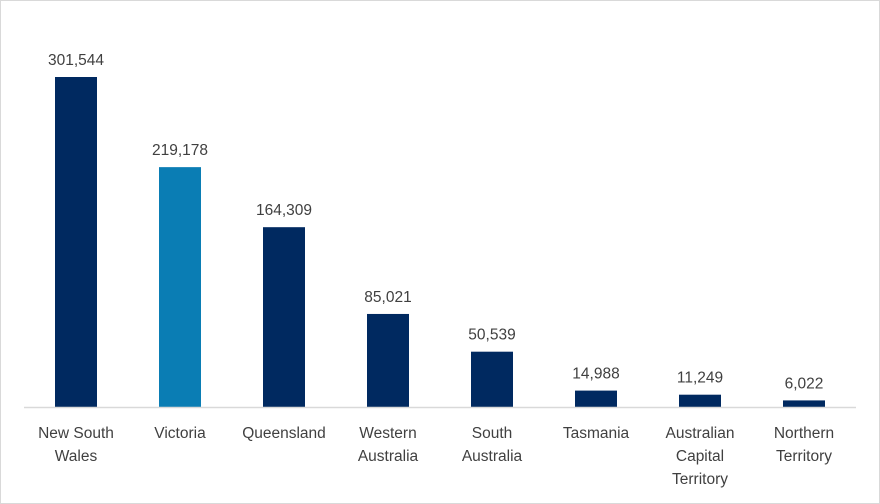 This screenshot has height=504, width=880. I want to click on category-label: Tasmania, so click(596, 433).